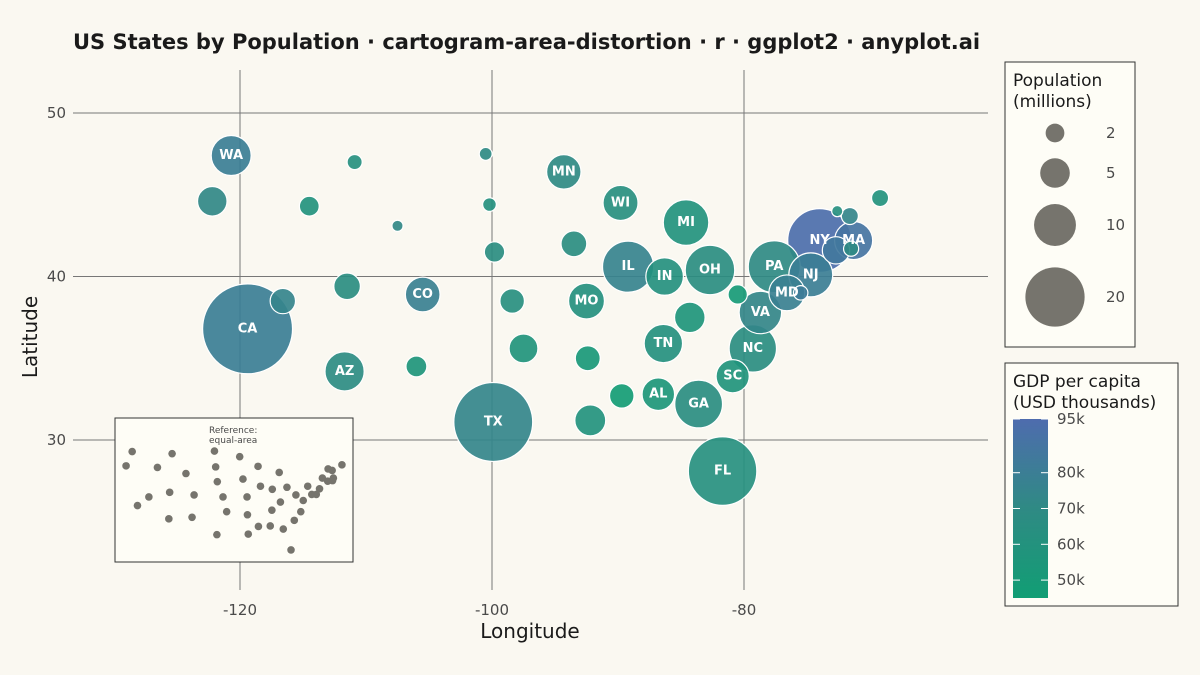  I want to click on color-legend-title-line1: GDP per capita, so click(1077, 382).